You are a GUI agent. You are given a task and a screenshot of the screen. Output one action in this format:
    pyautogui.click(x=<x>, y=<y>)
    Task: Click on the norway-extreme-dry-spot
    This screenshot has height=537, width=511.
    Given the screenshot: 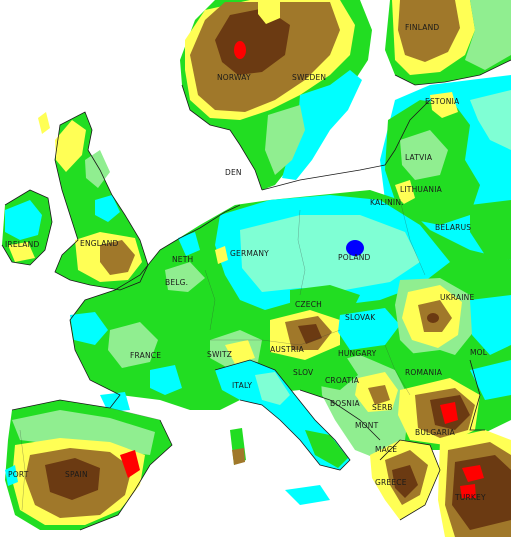 What is the action you would take?
    pyautogui.click(x=240, y=50)
    